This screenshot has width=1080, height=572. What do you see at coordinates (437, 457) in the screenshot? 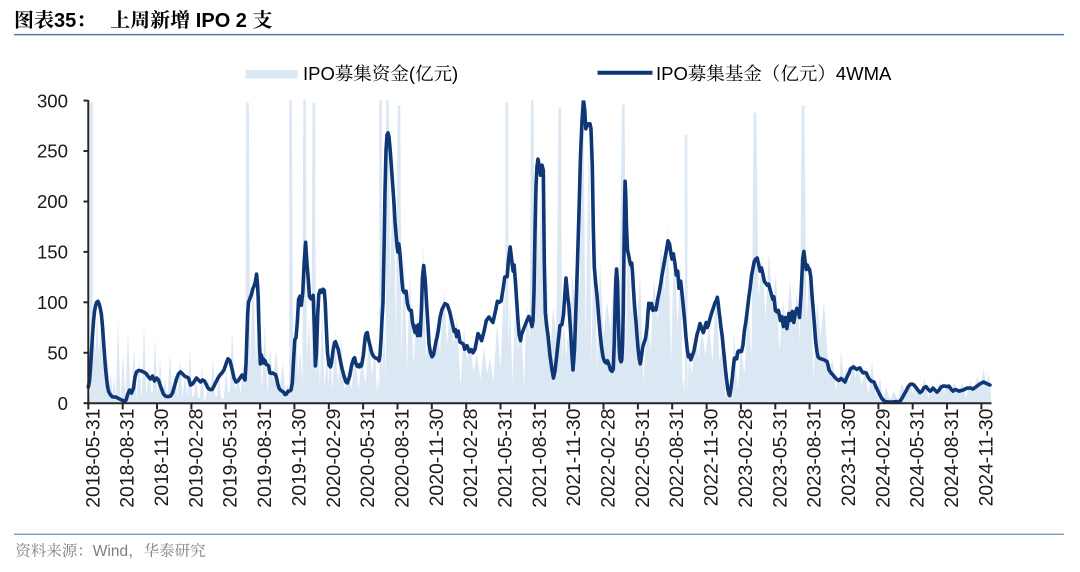
I see `svg-text: 2020-11-30` at bounding box center [437, 457].